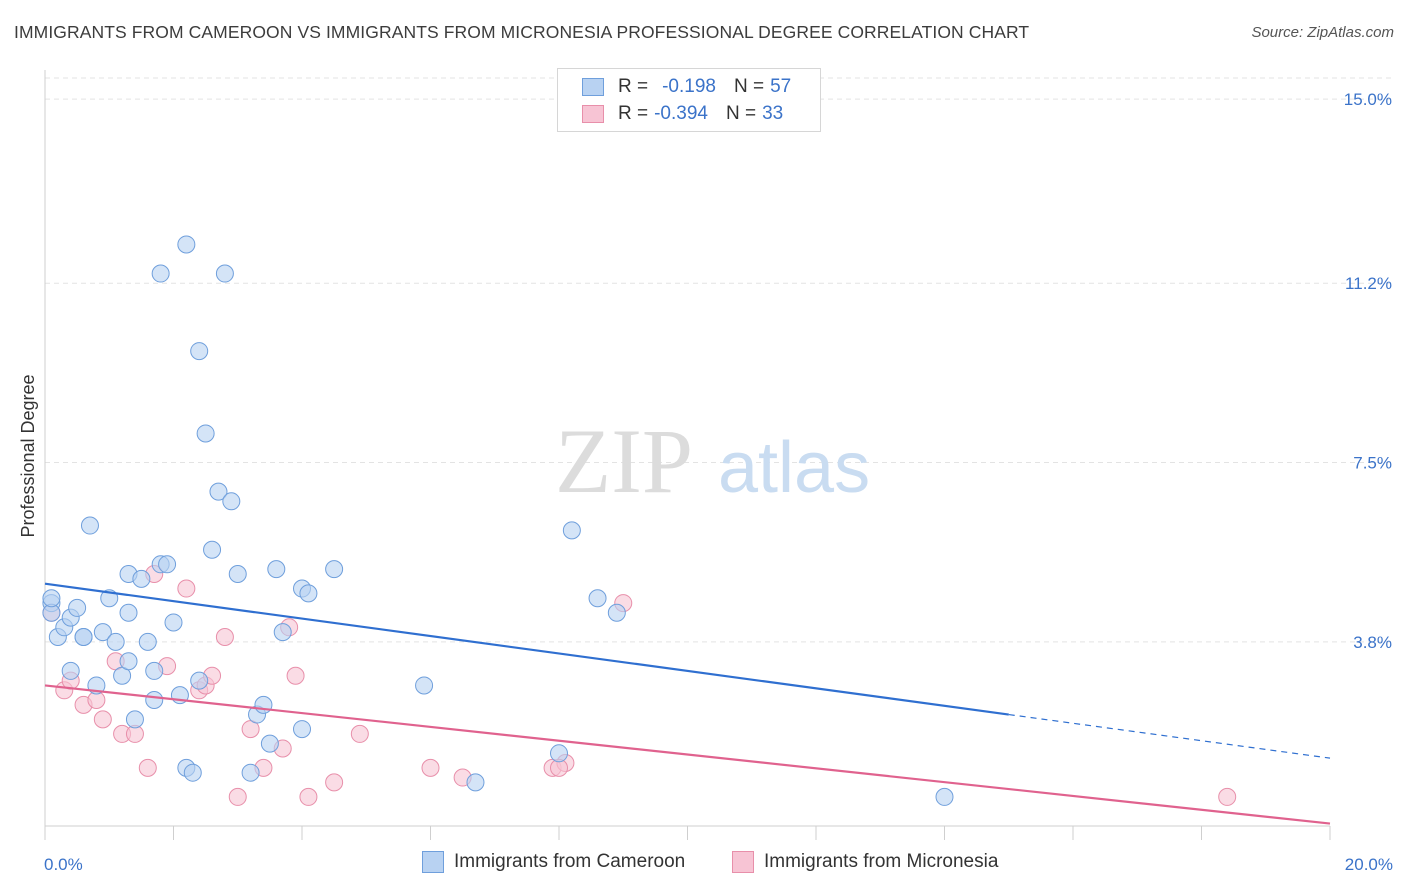  Describe the element at coordinates (687, 754) in the screenshot. I see `trend-line-micronesia` at that location.